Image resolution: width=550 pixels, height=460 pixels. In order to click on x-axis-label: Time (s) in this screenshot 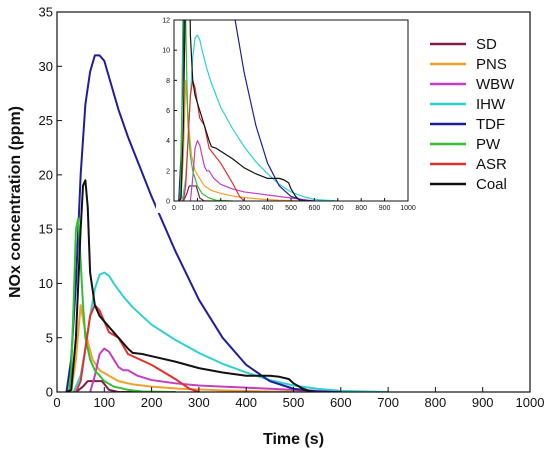, I will do `click(293, 439)`.